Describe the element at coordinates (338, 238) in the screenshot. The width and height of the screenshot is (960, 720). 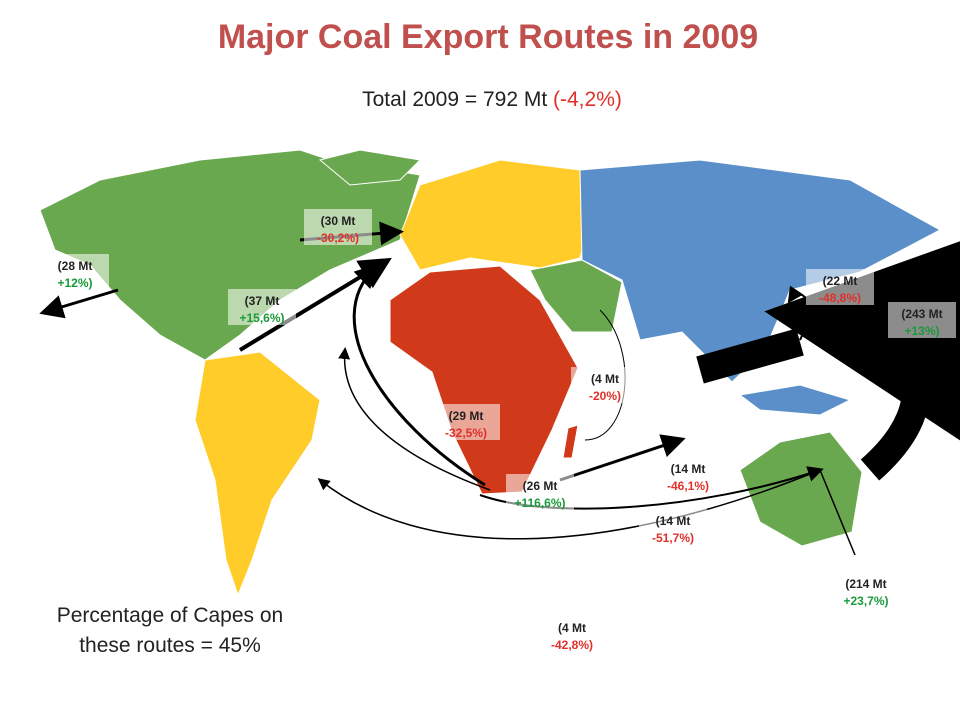
I see `route-change: -30,2%)` at that location.